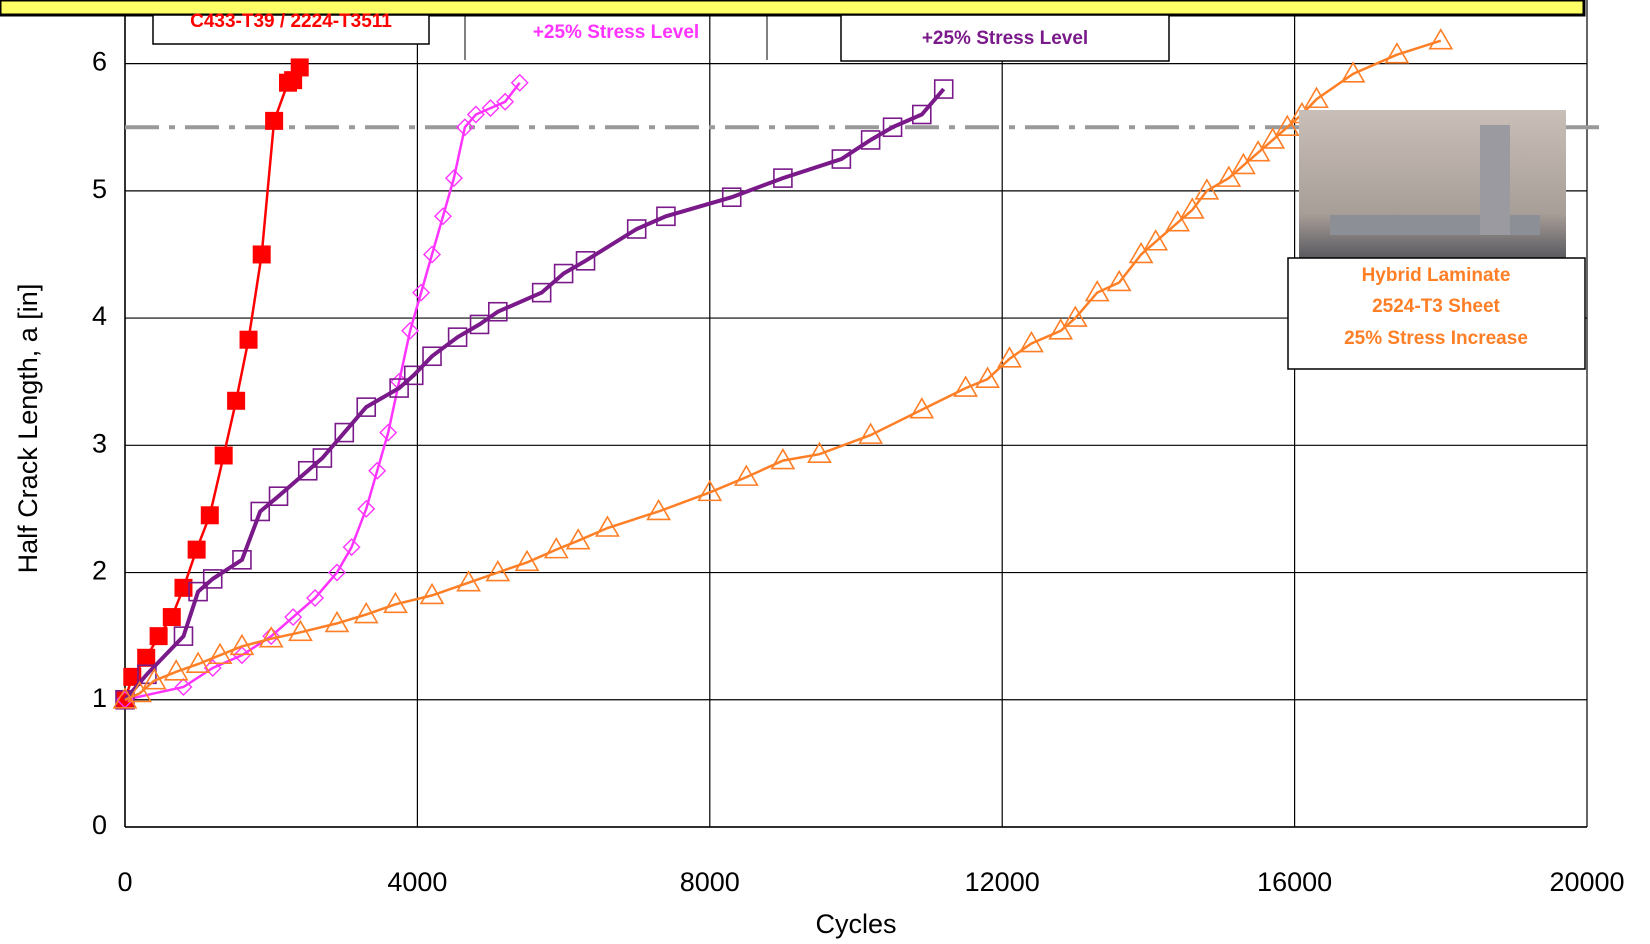 The width and height of the screenshot is (1650, 944). What do you see at coordinates (99, 825) in the screenshot?
I see `y-tick-label: 0` at bounding box center [99, 825].